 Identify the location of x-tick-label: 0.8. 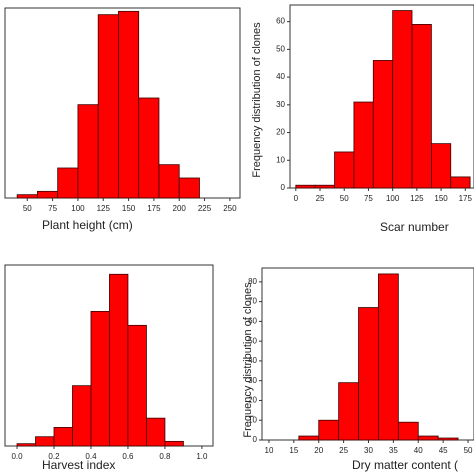
(165, 456).